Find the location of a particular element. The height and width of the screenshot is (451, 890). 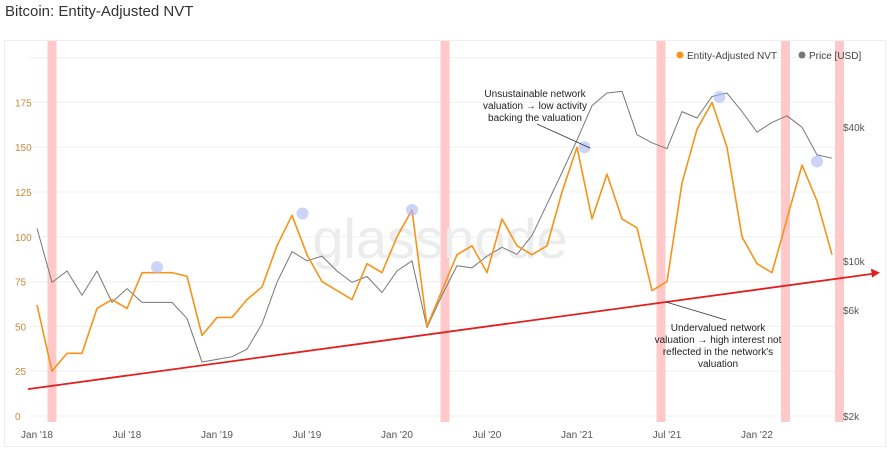

watermark: glassnode is located at coordinates (439, 238).